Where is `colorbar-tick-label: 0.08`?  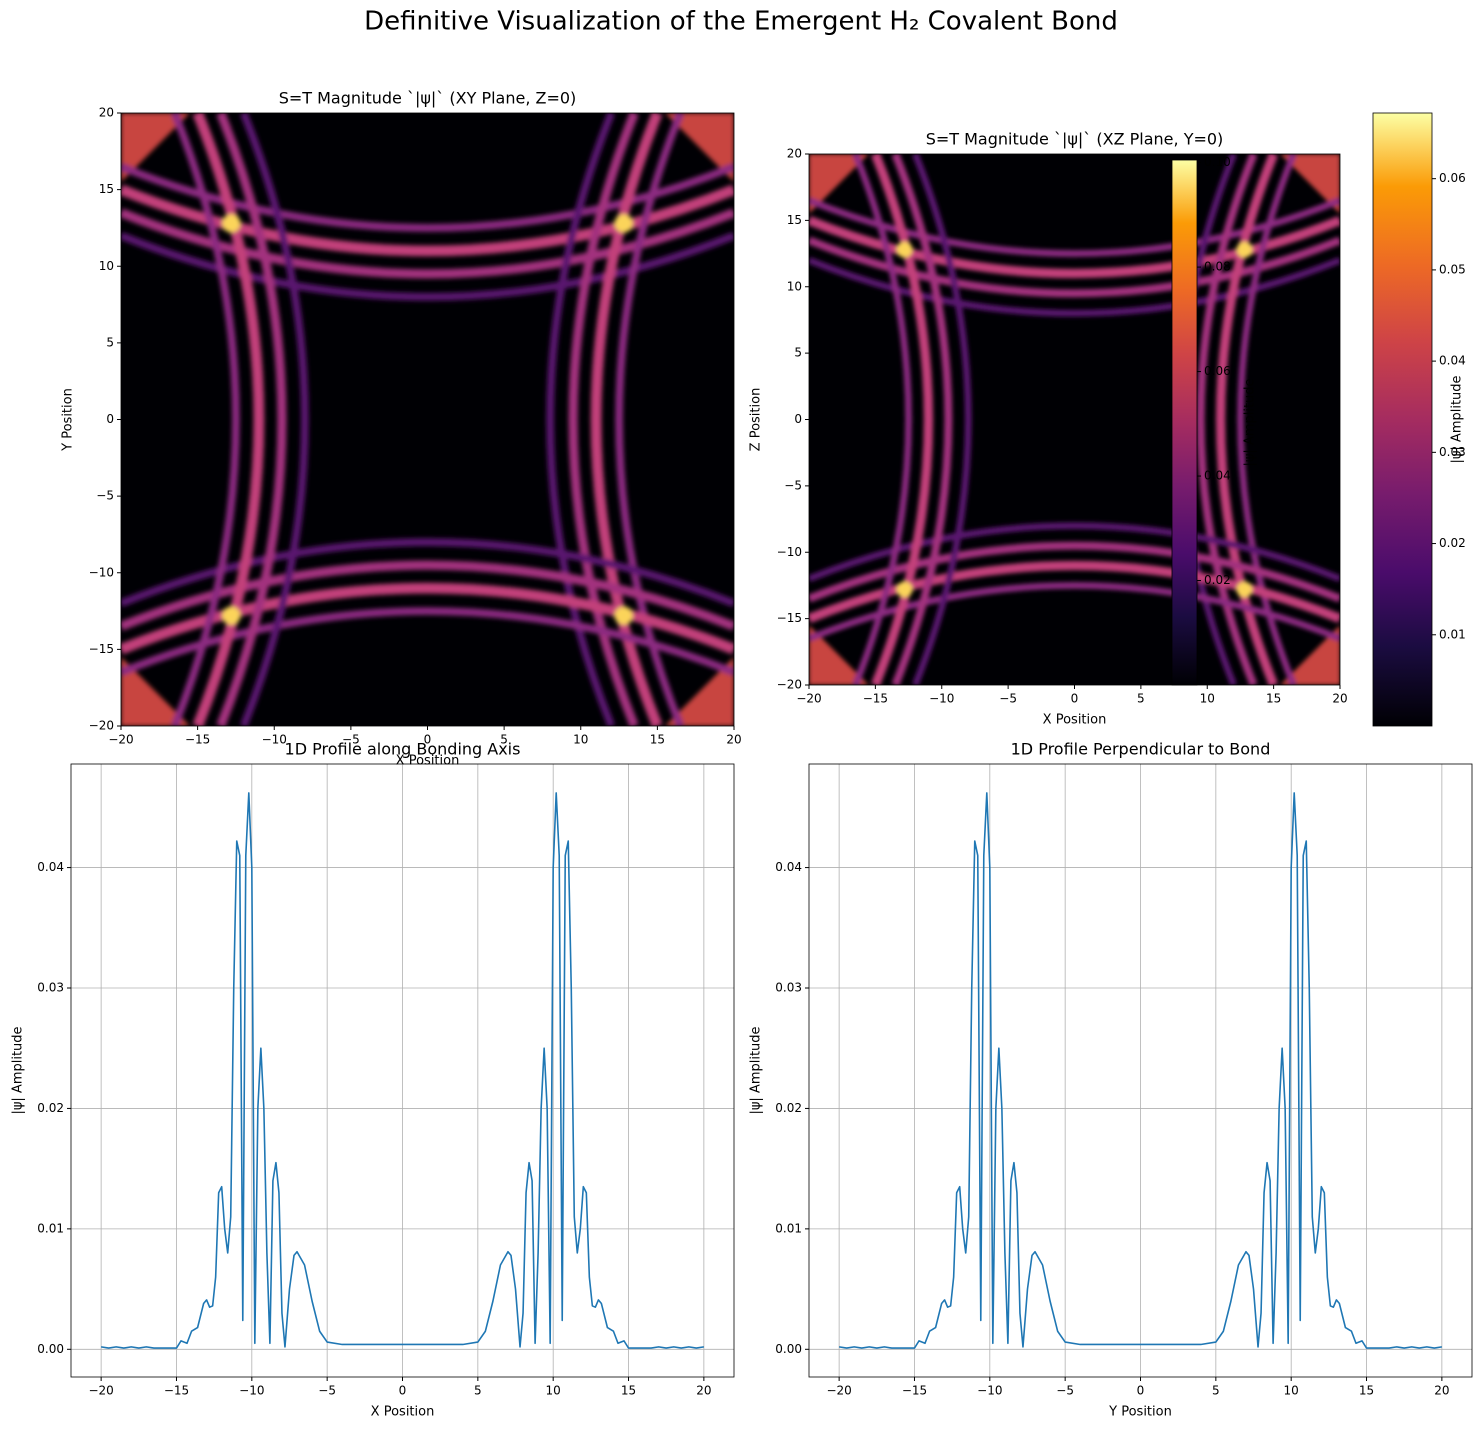 colorbar-tick-label: 0.08 is located at coordinates (1217, 267).